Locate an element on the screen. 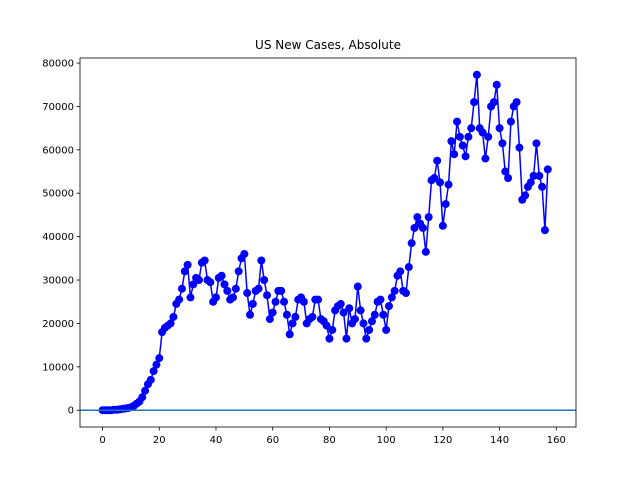 The height and width of the screenshot is (484, 640). x-tick-label: 140 is located at coordinates (499, 440).